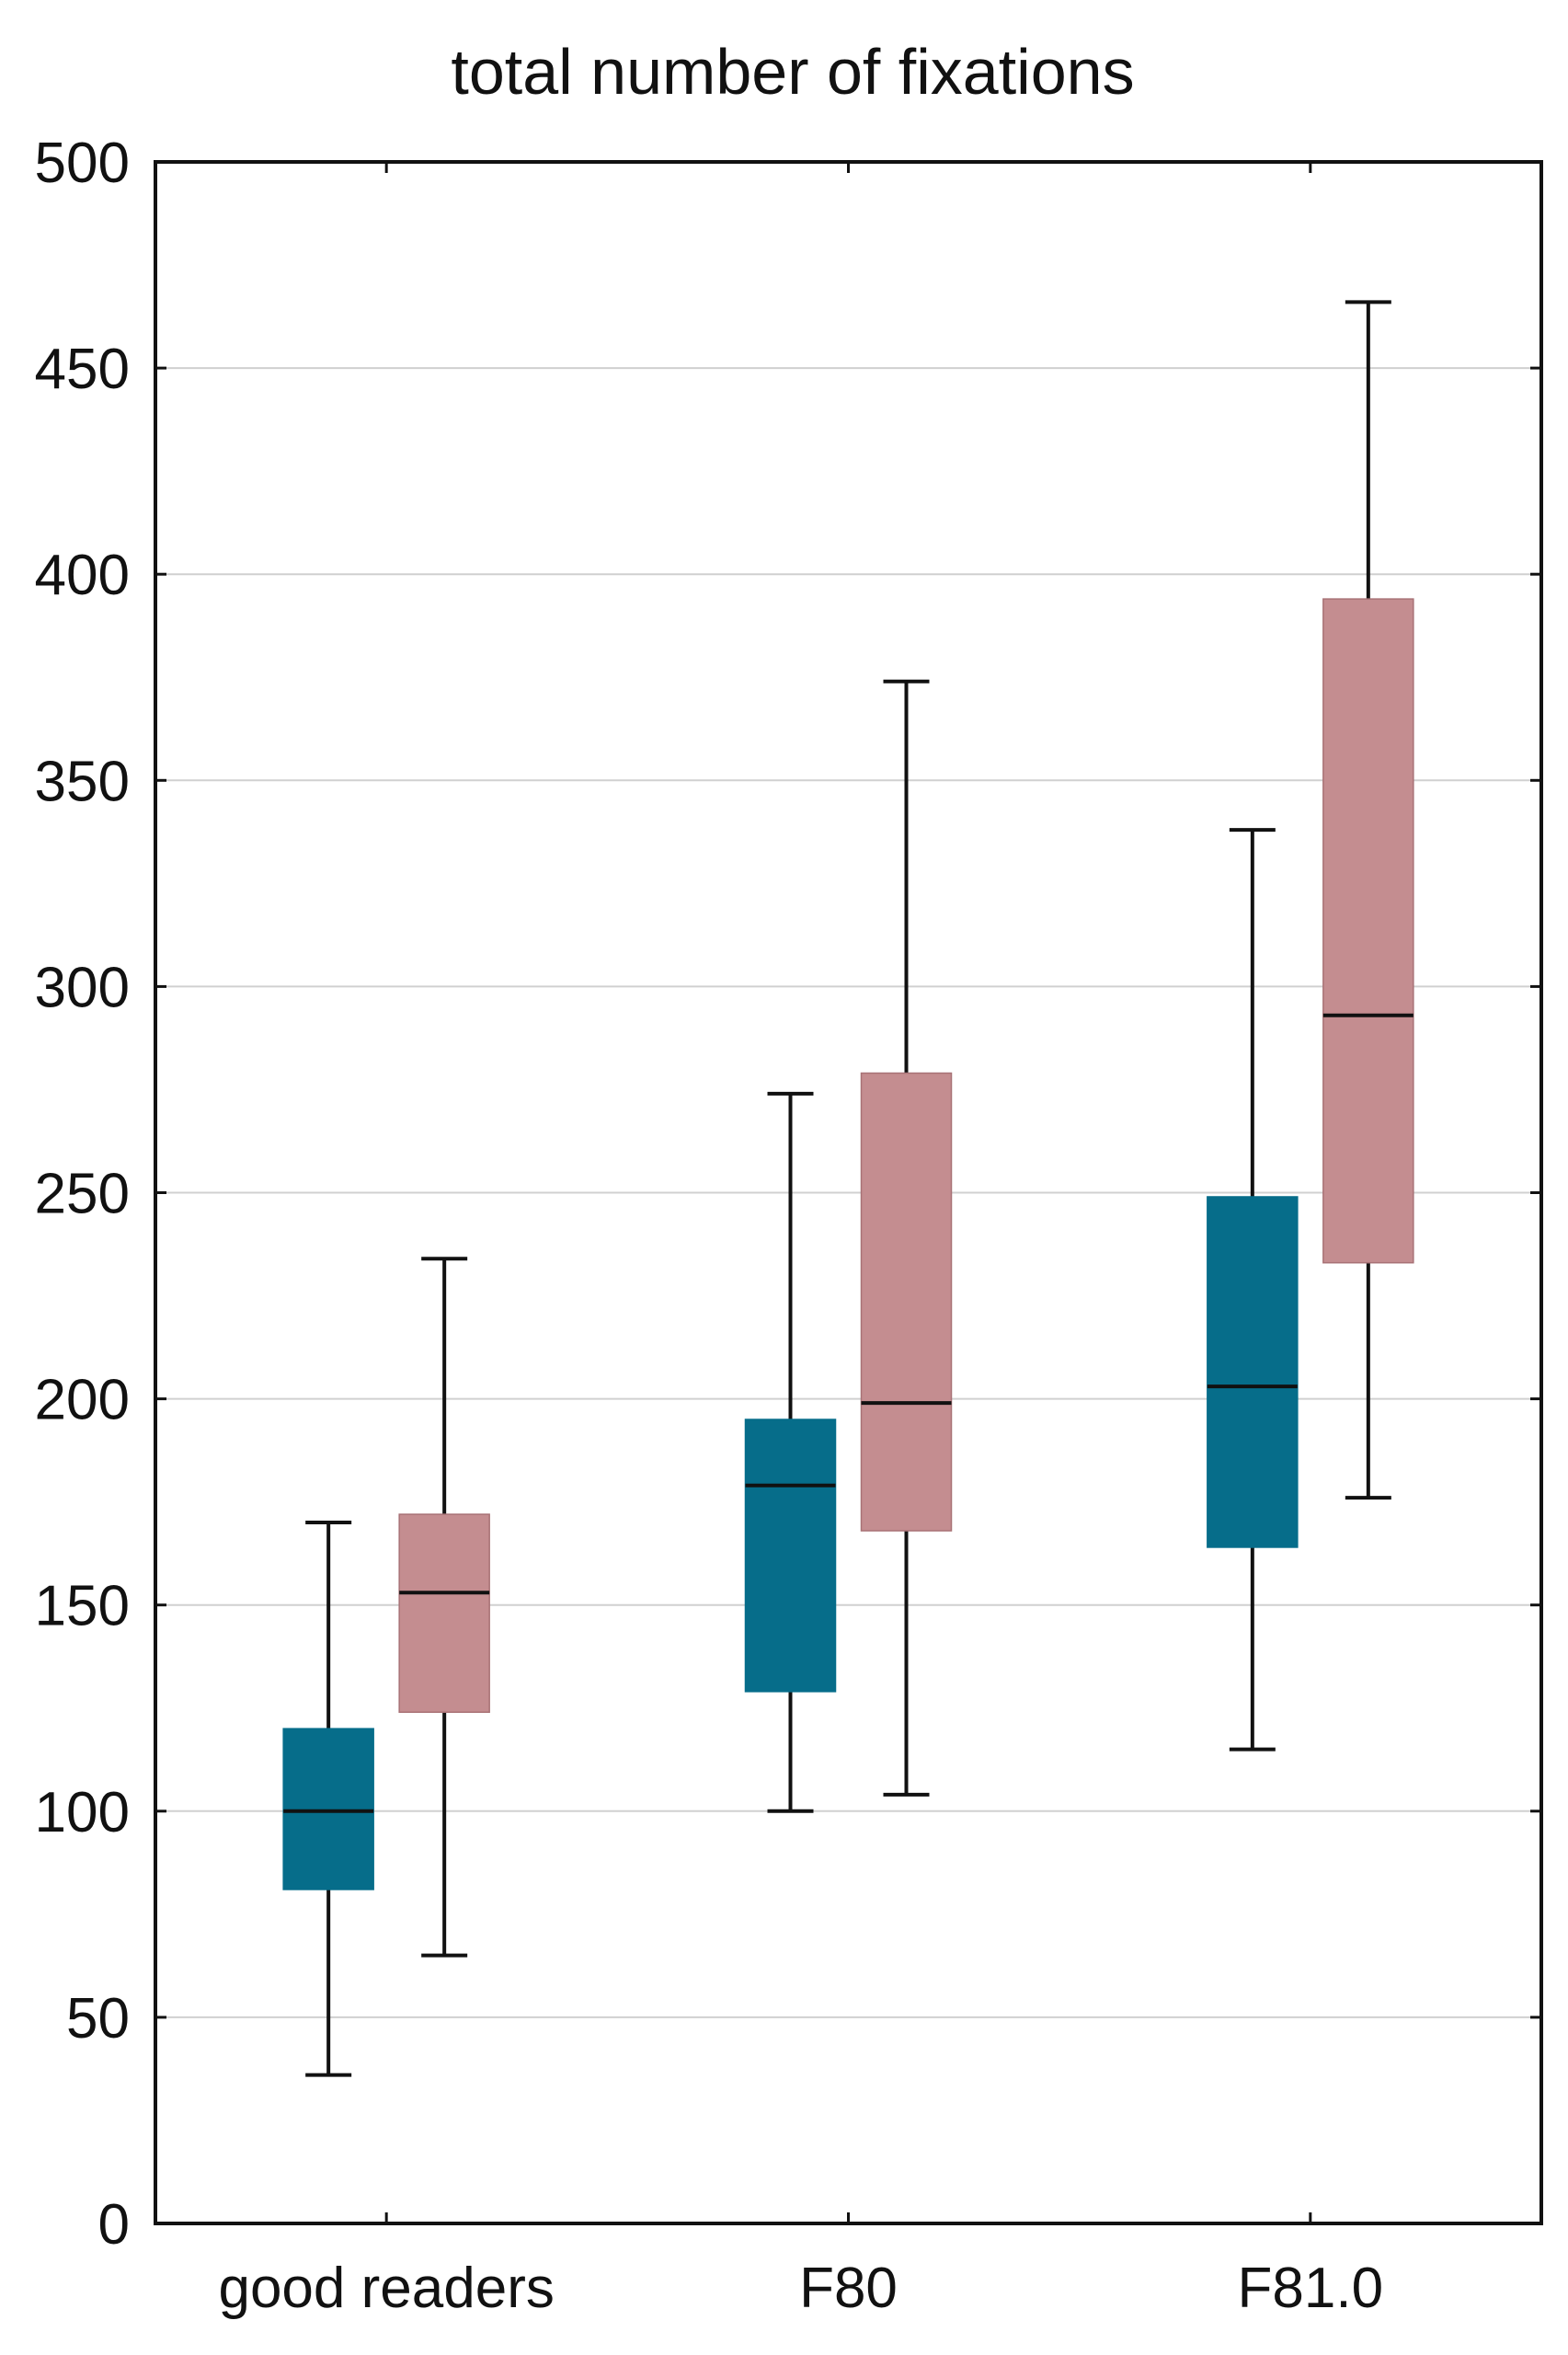 This screenshot has width=1568, height=2355. What do you see at coordinates (82, 987) in the screenshot?
I see `y-tick-label: 300` at bounding box center [82, 987].